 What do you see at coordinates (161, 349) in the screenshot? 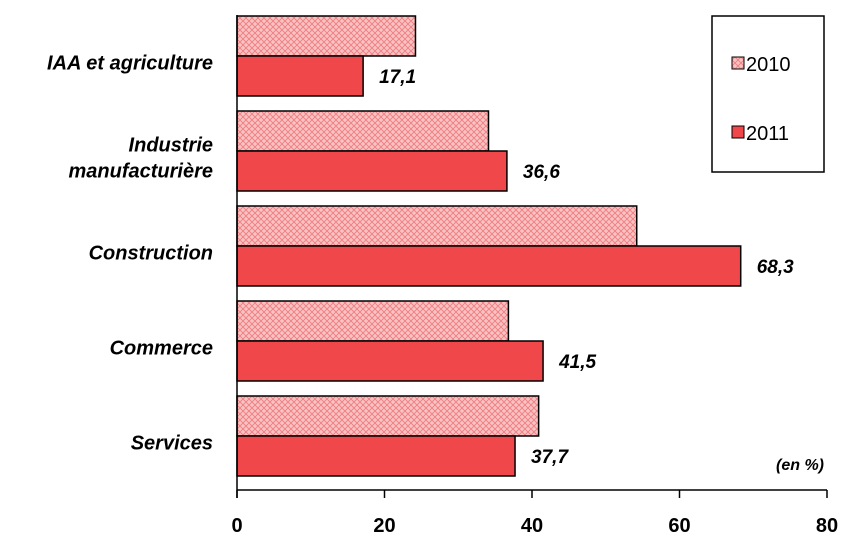
I see `category-label: Commerce` at bounding box center [161, 349].